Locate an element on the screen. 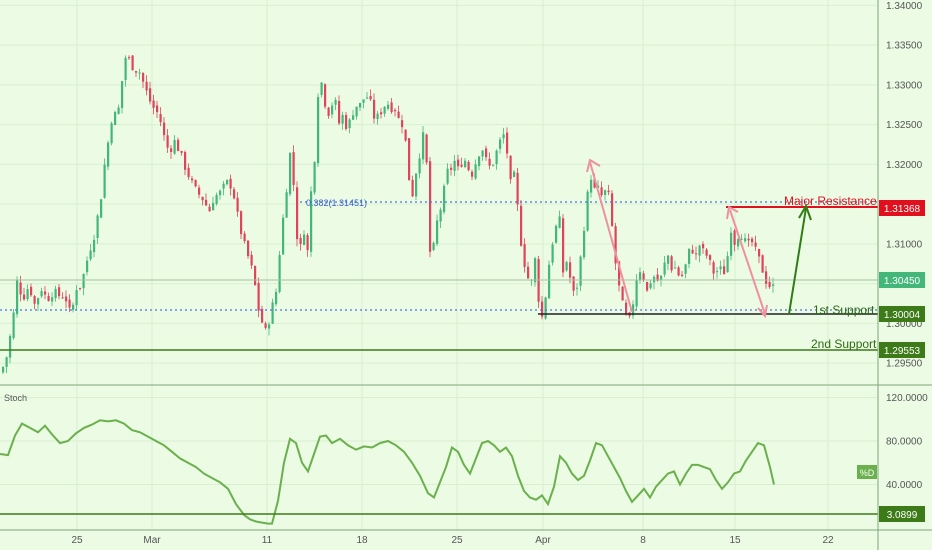  time-tick-label: Apr is located at coordinates (543, 540).